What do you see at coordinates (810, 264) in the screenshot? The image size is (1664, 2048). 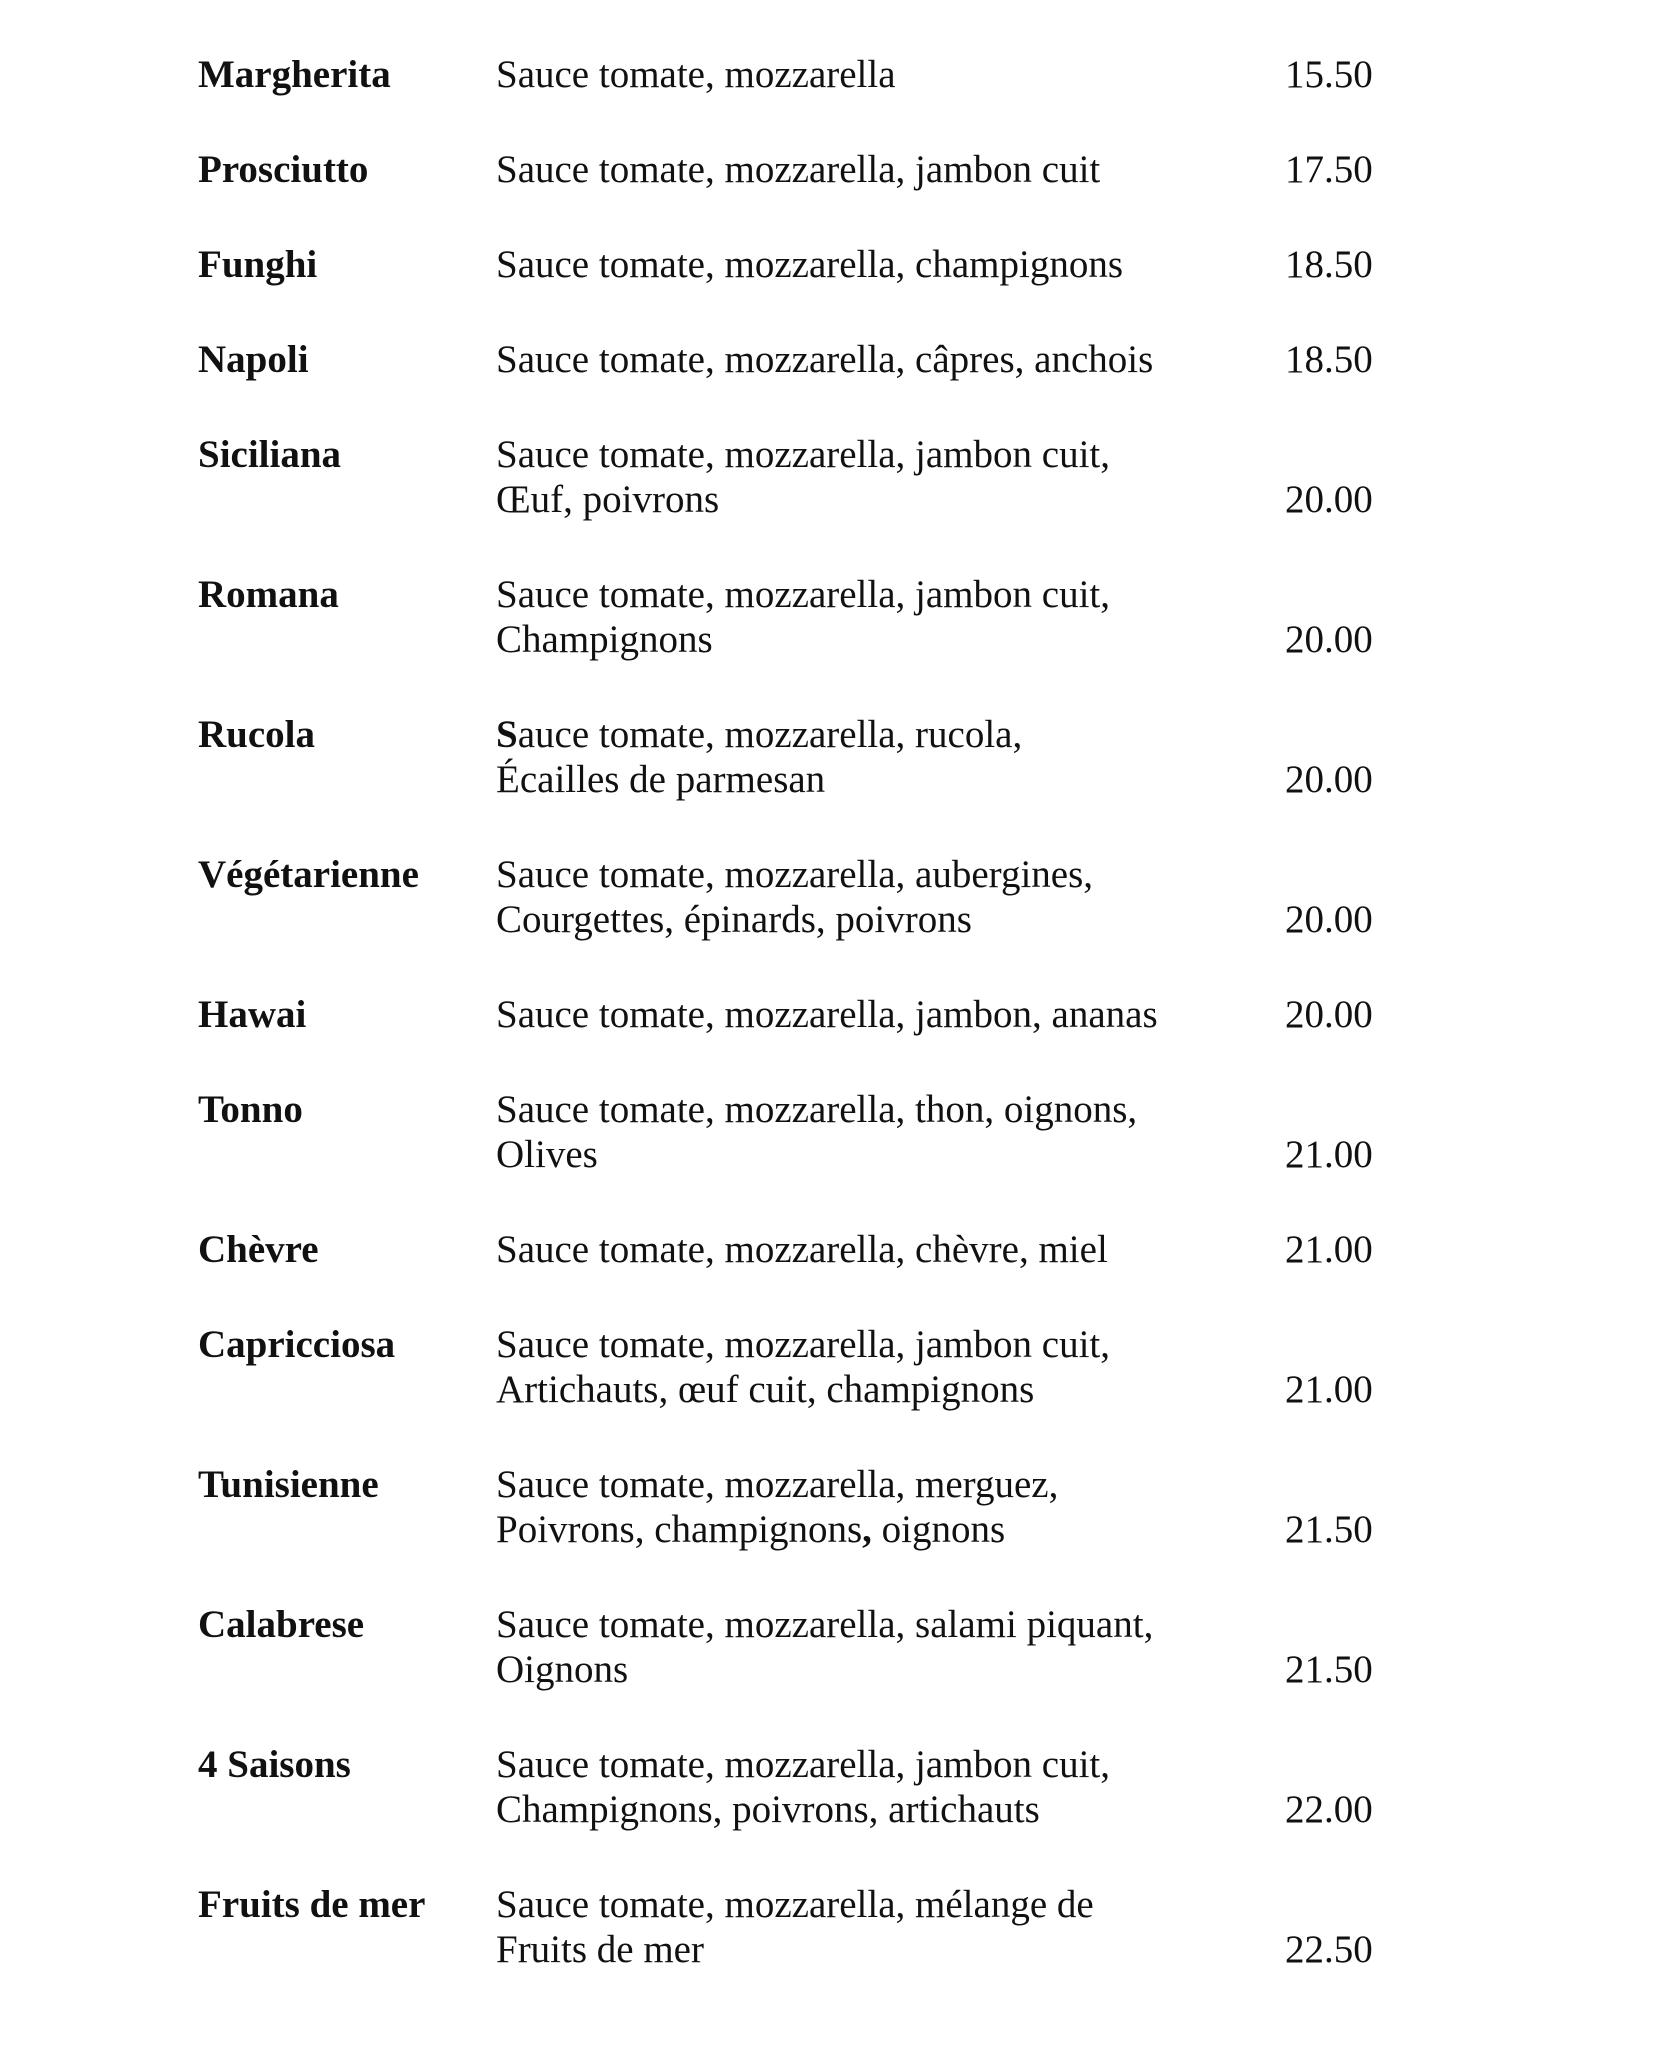 I see `description-line: Sauce tomate, mozzarella, champignons` at bounding box center [810, 264].